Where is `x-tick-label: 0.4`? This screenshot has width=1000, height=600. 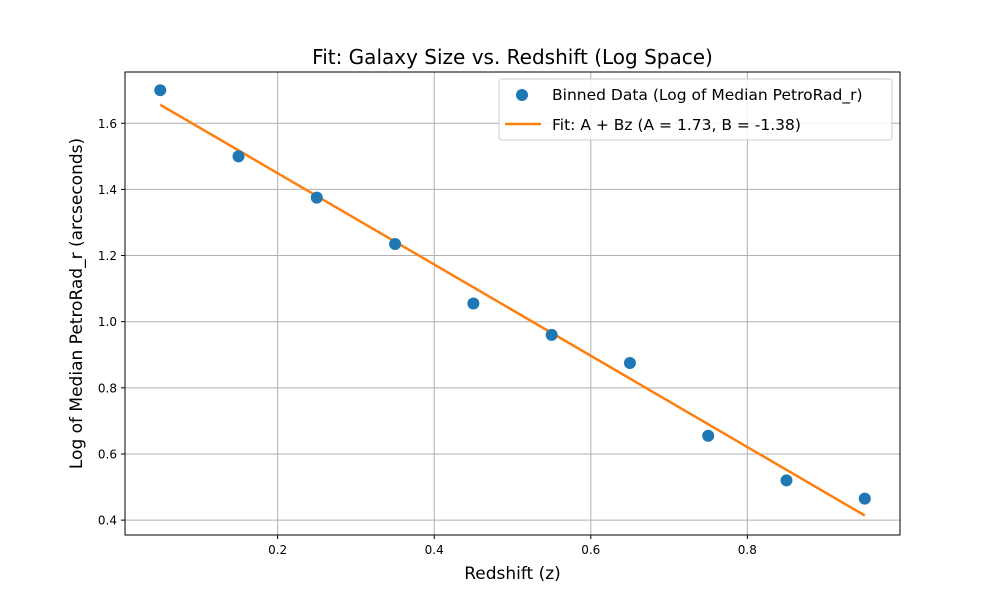 x-tick-label: 0.4 is located at coordinates (434, 550).